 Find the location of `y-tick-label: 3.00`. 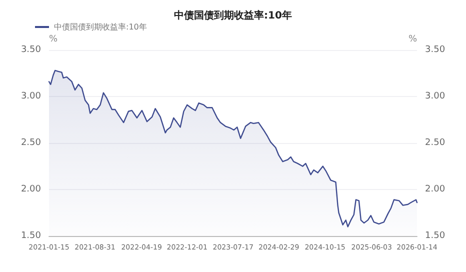

y-tick-label: 3.00 is located at coordinates (31, 97).